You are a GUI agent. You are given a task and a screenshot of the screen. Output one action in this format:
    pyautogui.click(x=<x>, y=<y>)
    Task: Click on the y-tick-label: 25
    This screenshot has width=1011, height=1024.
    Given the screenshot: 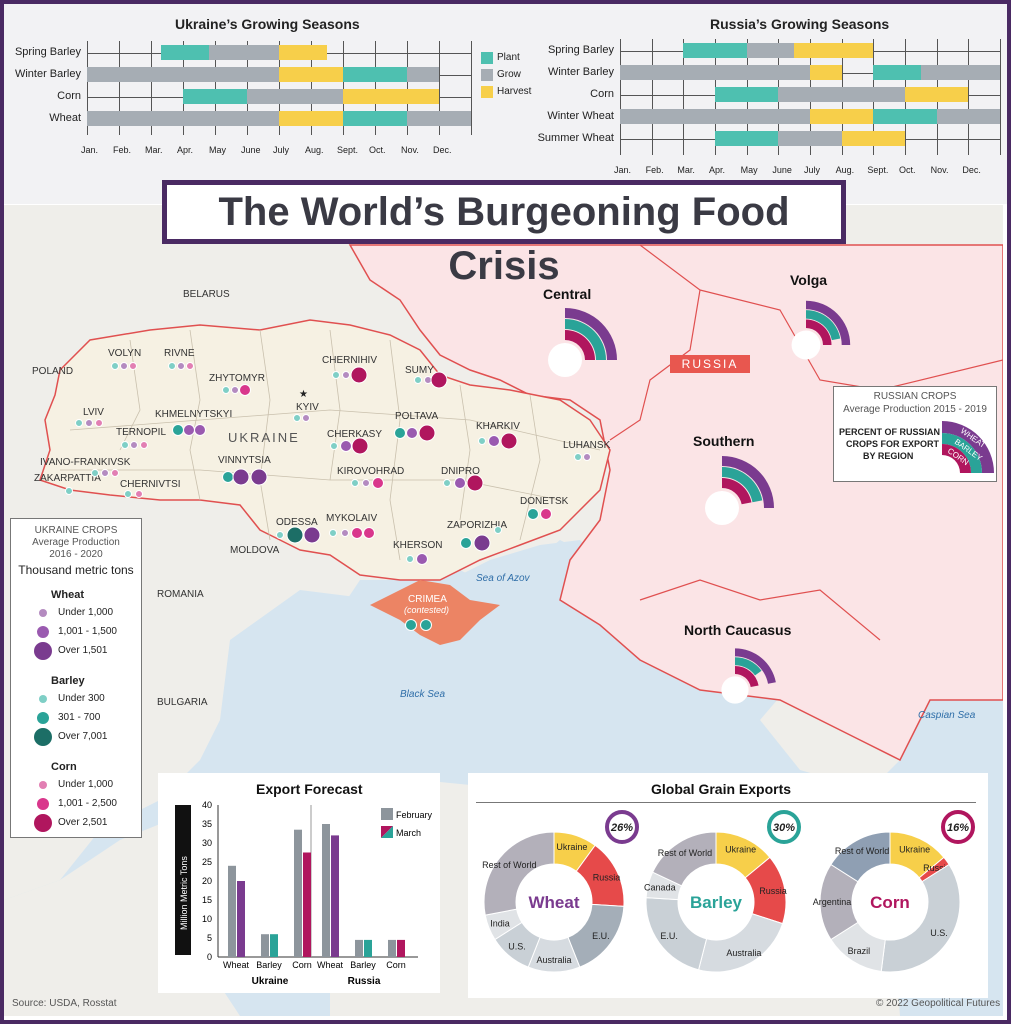 What is the action you would take?
    pyautogui.click(x=207, y=862)
    